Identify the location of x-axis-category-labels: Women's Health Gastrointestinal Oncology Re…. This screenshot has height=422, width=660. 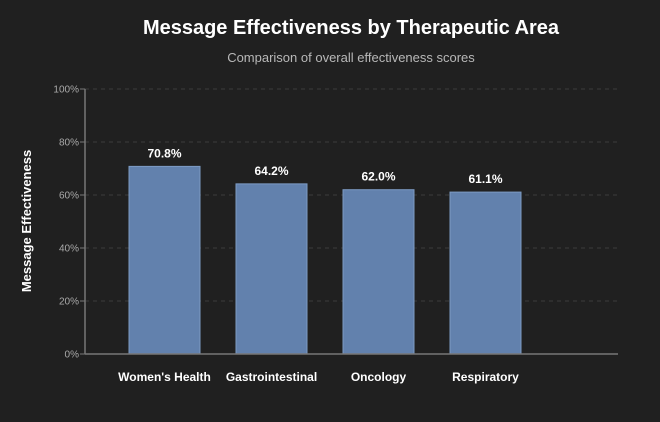
(318, 377).